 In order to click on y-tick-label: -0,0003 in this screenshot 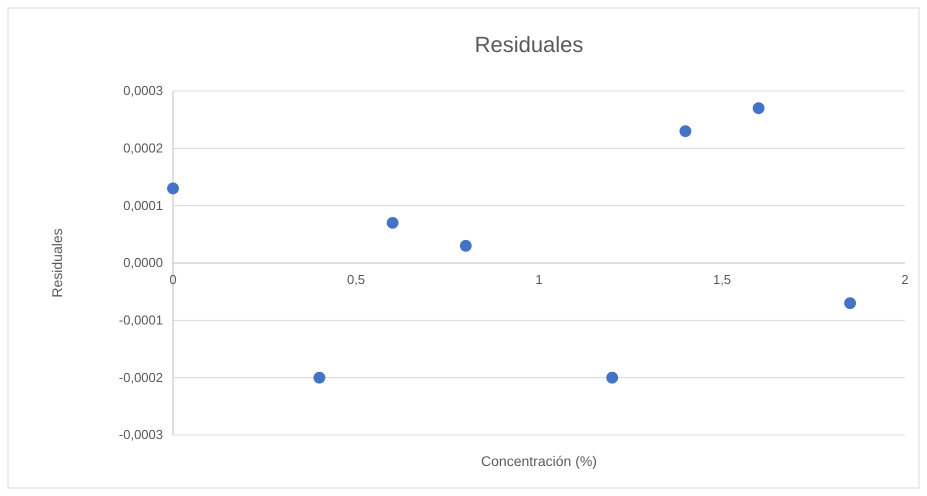, I will do `click(140, 434)`.